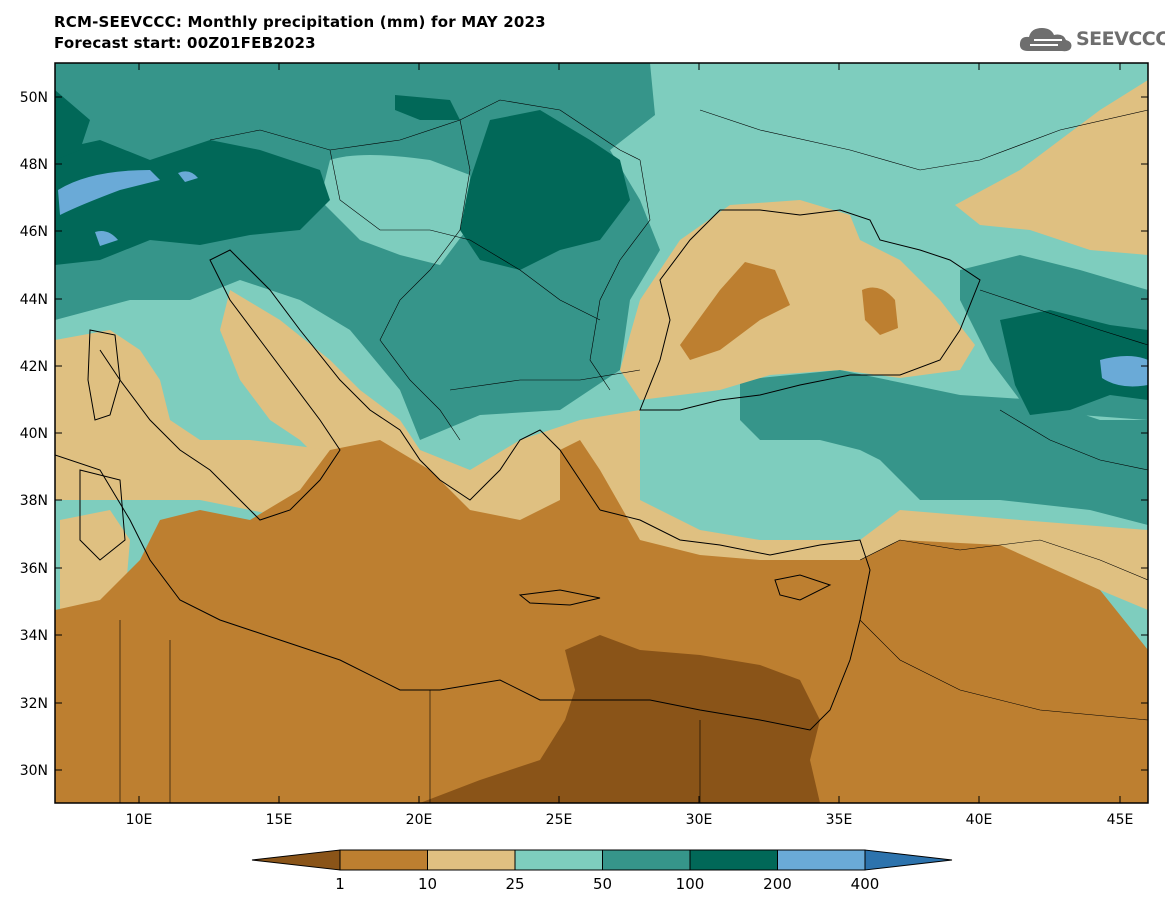 This screenshot has width=1165, height=907. I want to click on precip-zone-egypt, so click(620, 719).